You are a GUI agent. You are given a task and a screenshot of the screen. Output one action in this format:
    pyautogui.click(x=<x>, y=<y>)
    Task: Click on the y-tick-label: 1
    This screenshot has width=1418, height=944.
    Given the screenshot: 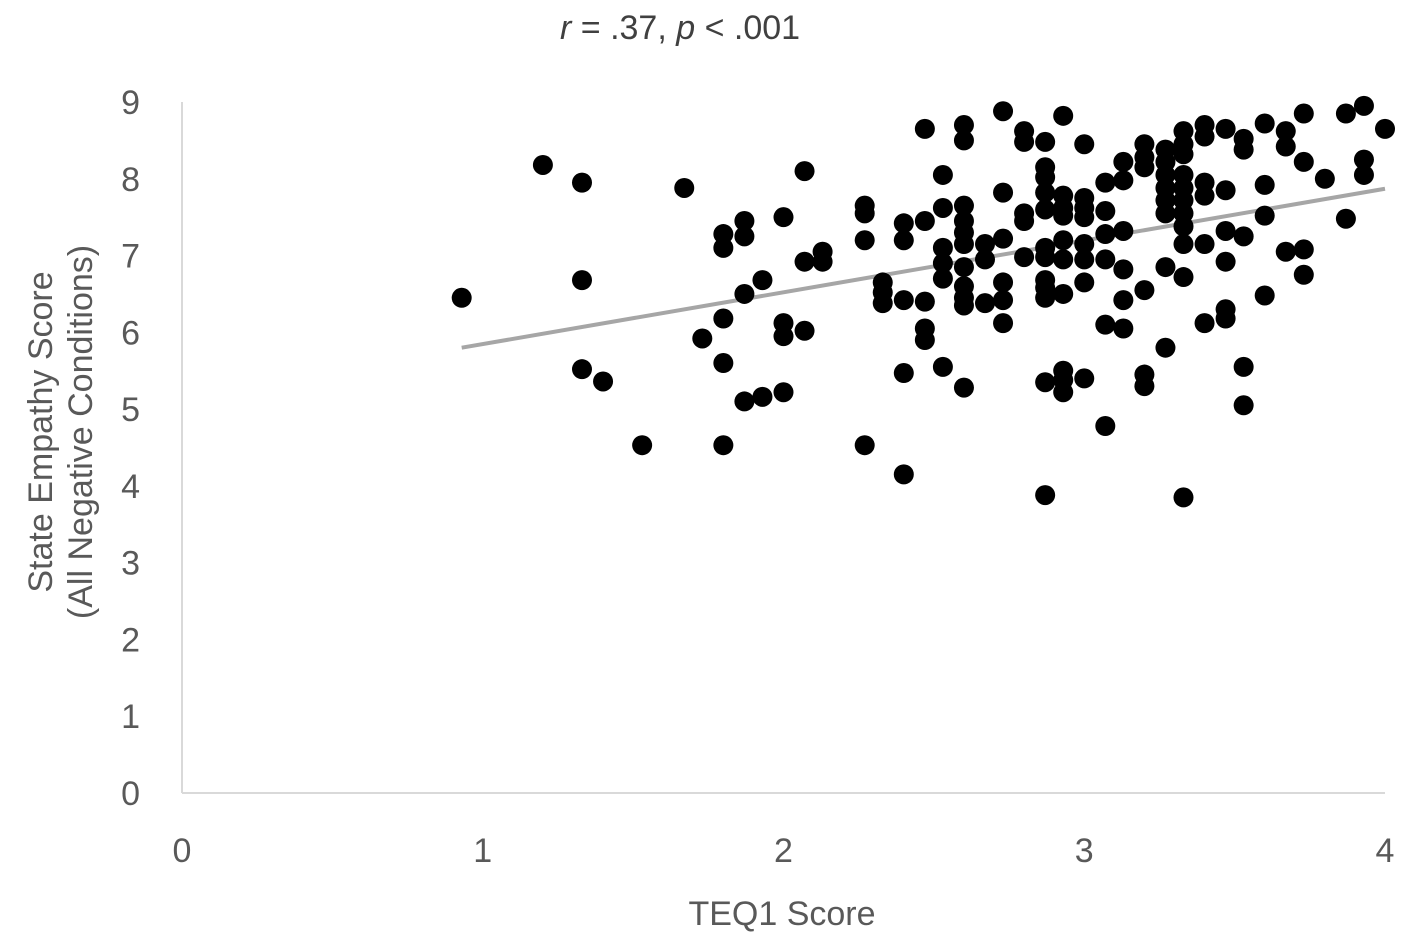 What is the action you would take?
    pyautogui.click(x=130, y=717)
    